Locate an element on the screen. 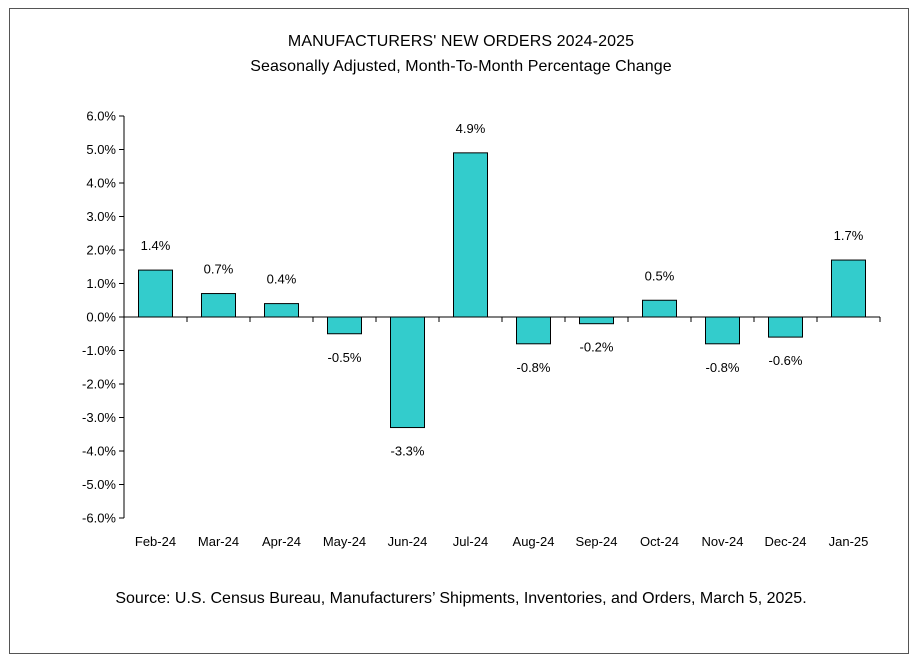 This screenshot has width=922, height=665. y-tick-label: 4.0% is located at coordinates (101, 183).